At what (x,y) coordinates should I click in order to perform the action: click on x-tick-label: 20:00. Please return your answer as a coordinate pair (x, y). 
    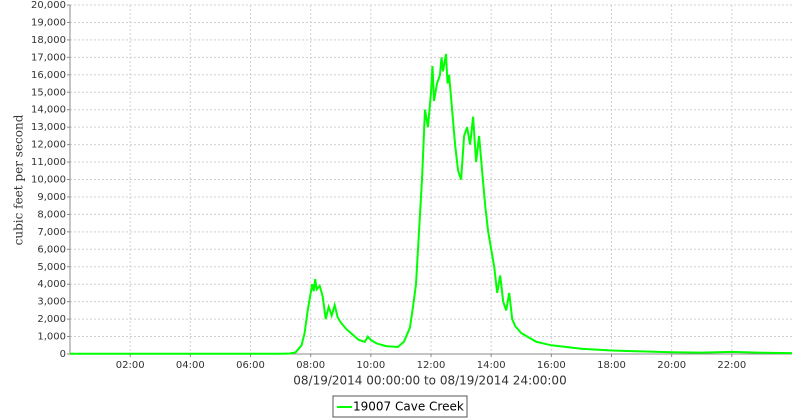
    Looking at the image, I should click on (671, 365).